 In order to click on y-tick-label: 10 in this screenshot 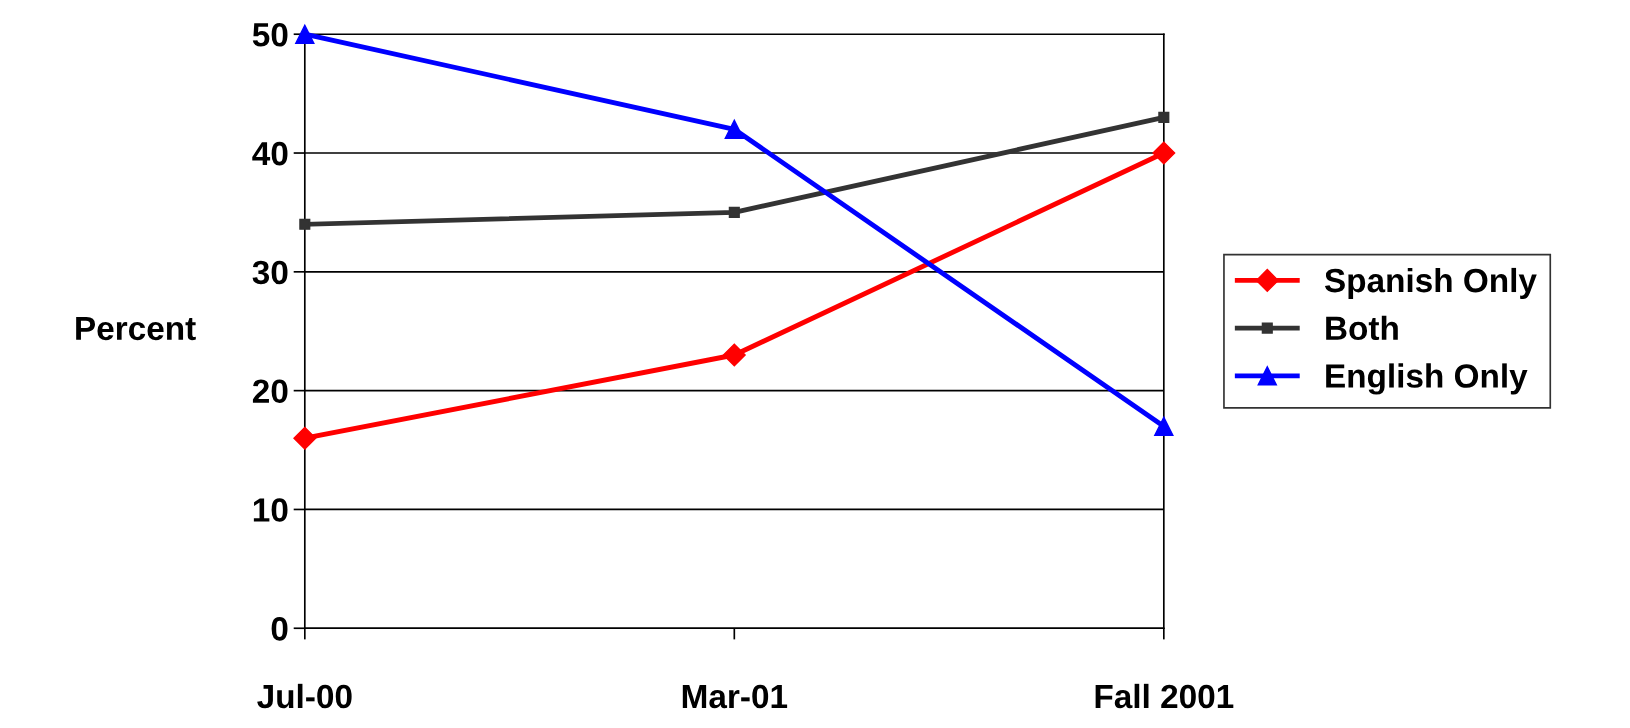, I will do `click(270, 510)`.